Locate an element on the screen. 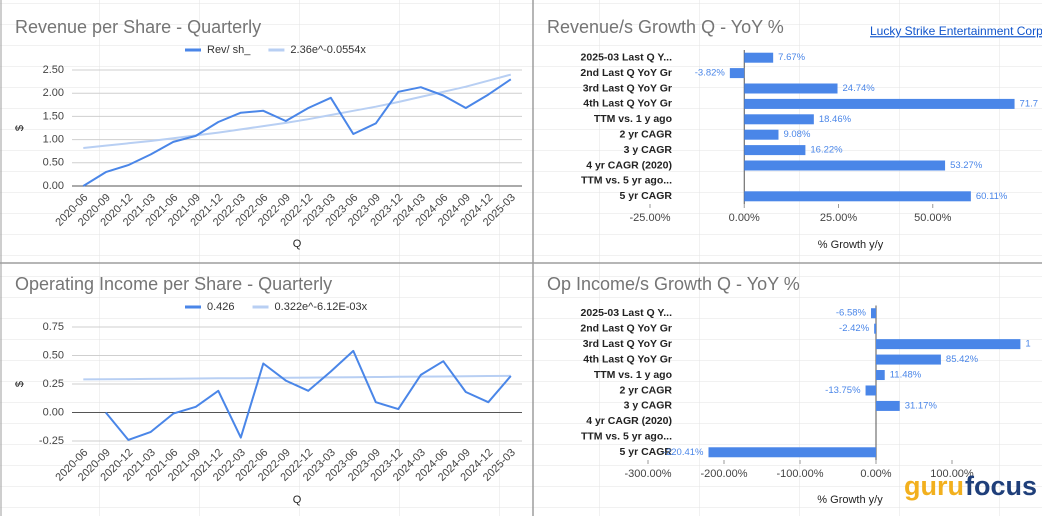 Image resolution: width=1042 pixels, height=516 pixels. data-label: 7.67% is located at coordinates (791, 57).